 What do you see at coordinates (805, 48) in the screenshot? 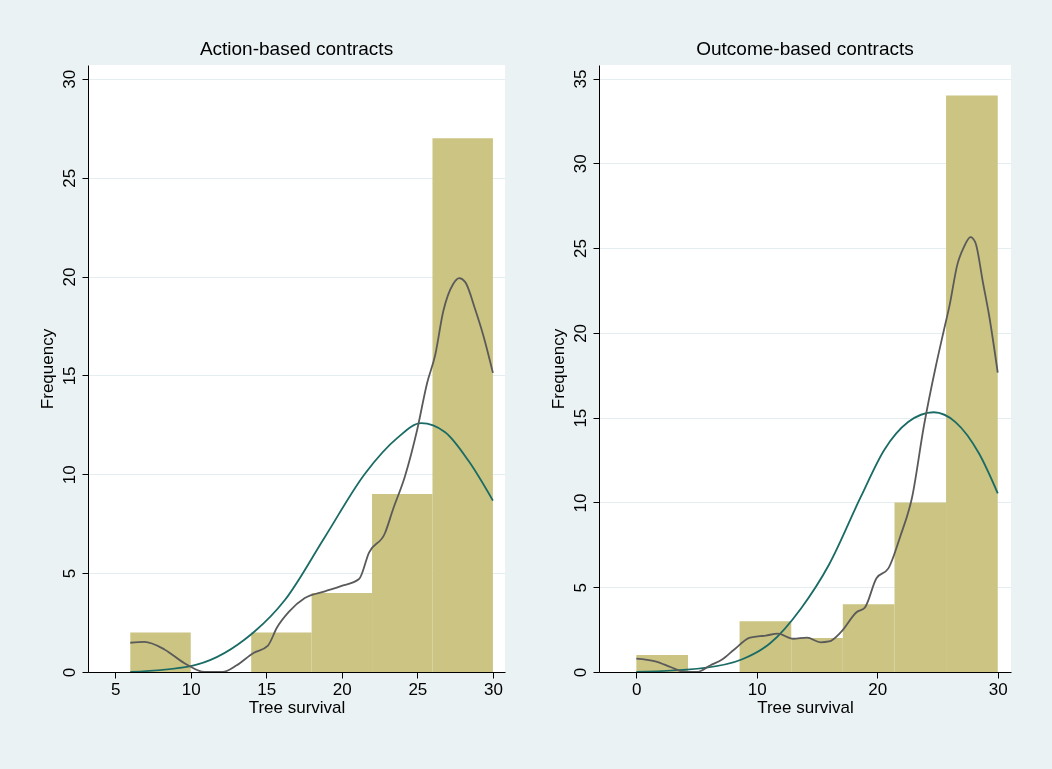
I see `chart-title: Outcome-based contracts` at bounding box center [805, 48].